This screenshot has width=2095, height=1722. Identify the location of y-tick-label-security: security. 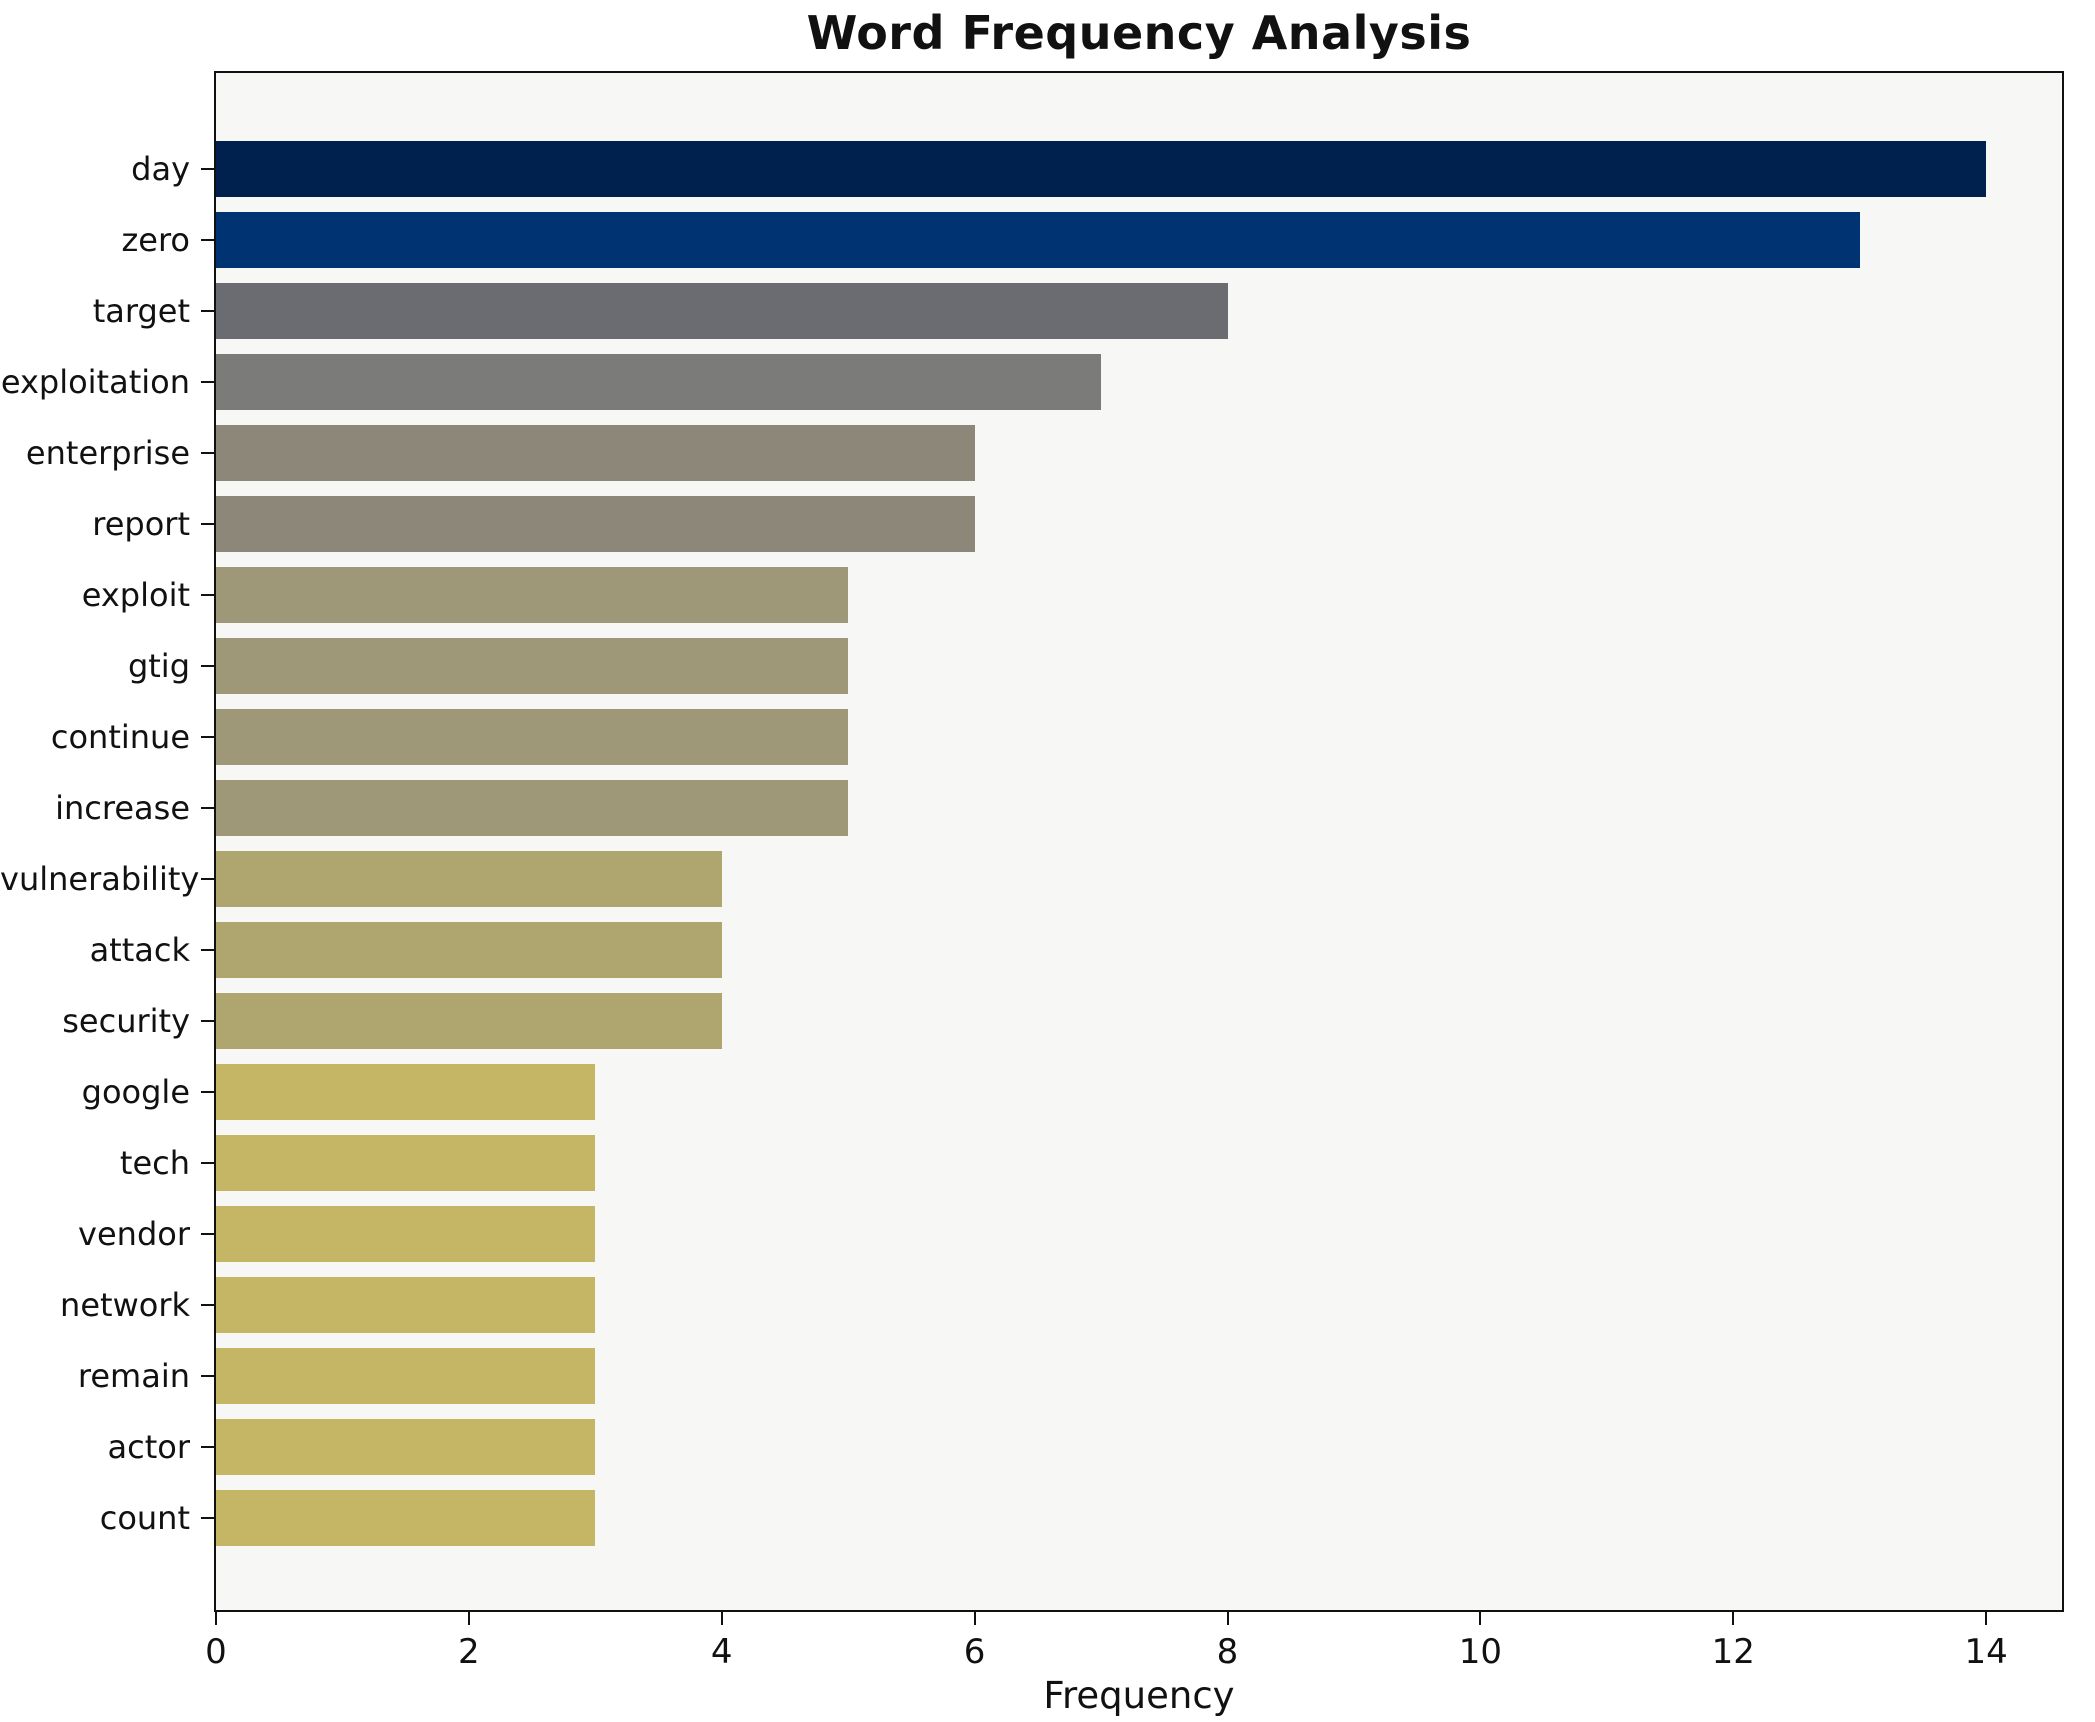
(126, 1021).